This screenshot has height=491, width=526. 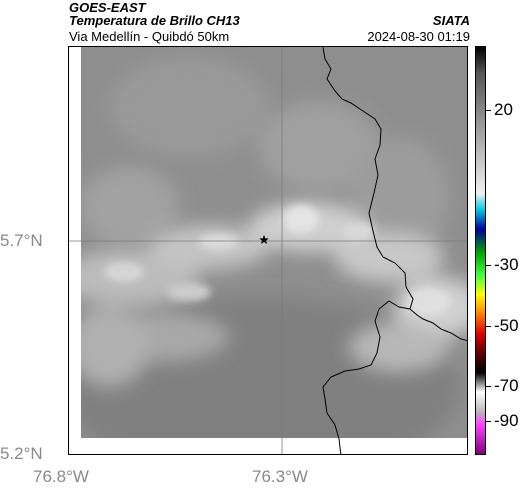 What do you see at coordinates (506, 325) in the screenshot?
I see `colorbar-label: -50` at bounding box center [506, 325].